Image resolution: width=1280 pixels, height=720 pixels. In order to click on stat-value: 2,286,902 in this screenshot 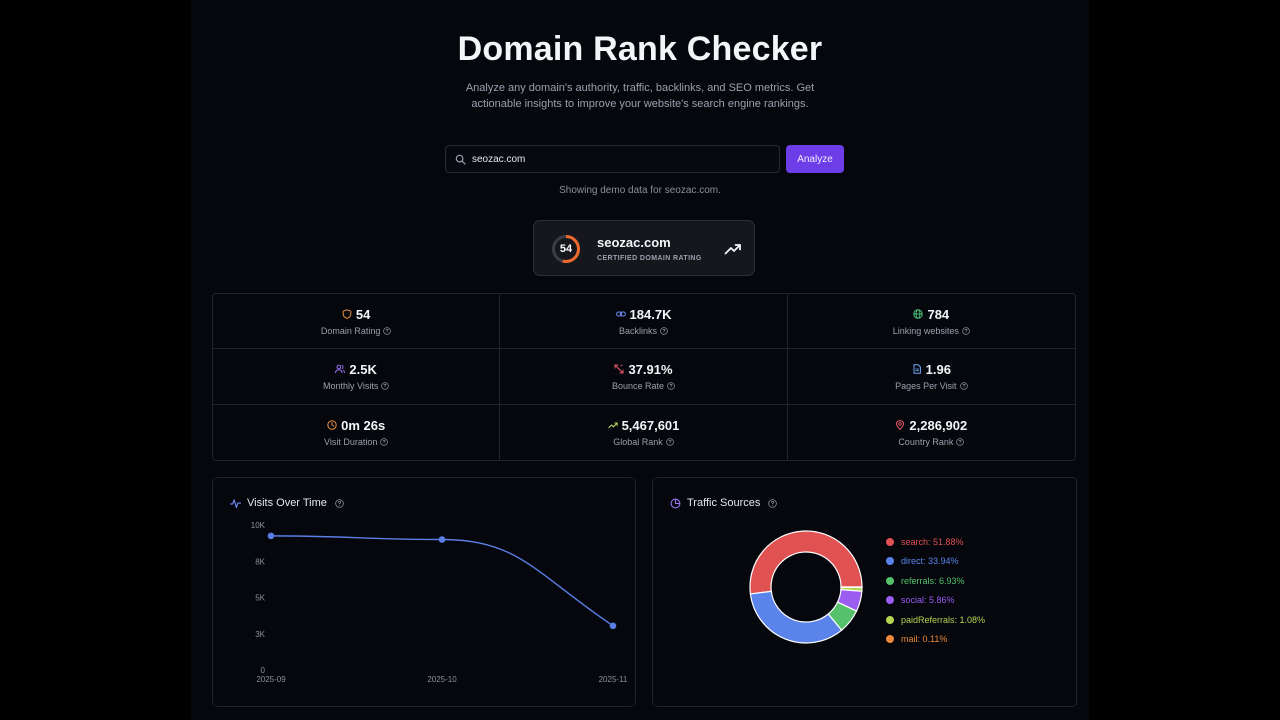, I will do `click(938, 425)`.